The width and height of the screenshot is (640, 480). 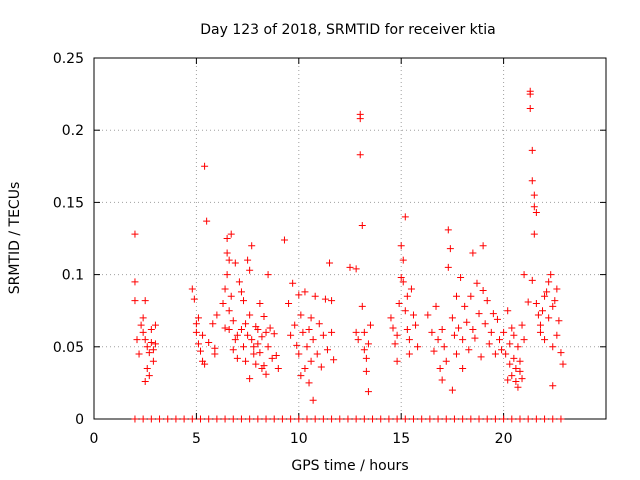 What do you see at coordinates (299, 439) in the screenshot?
I see `x-tick-label: 10` at bounding box center [299, 439].